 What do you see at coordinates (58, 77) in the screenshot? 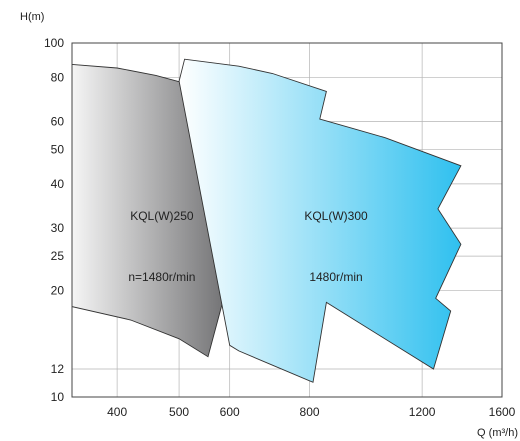
I see `y-tick-label: 80` at bounding box center [58, 77].